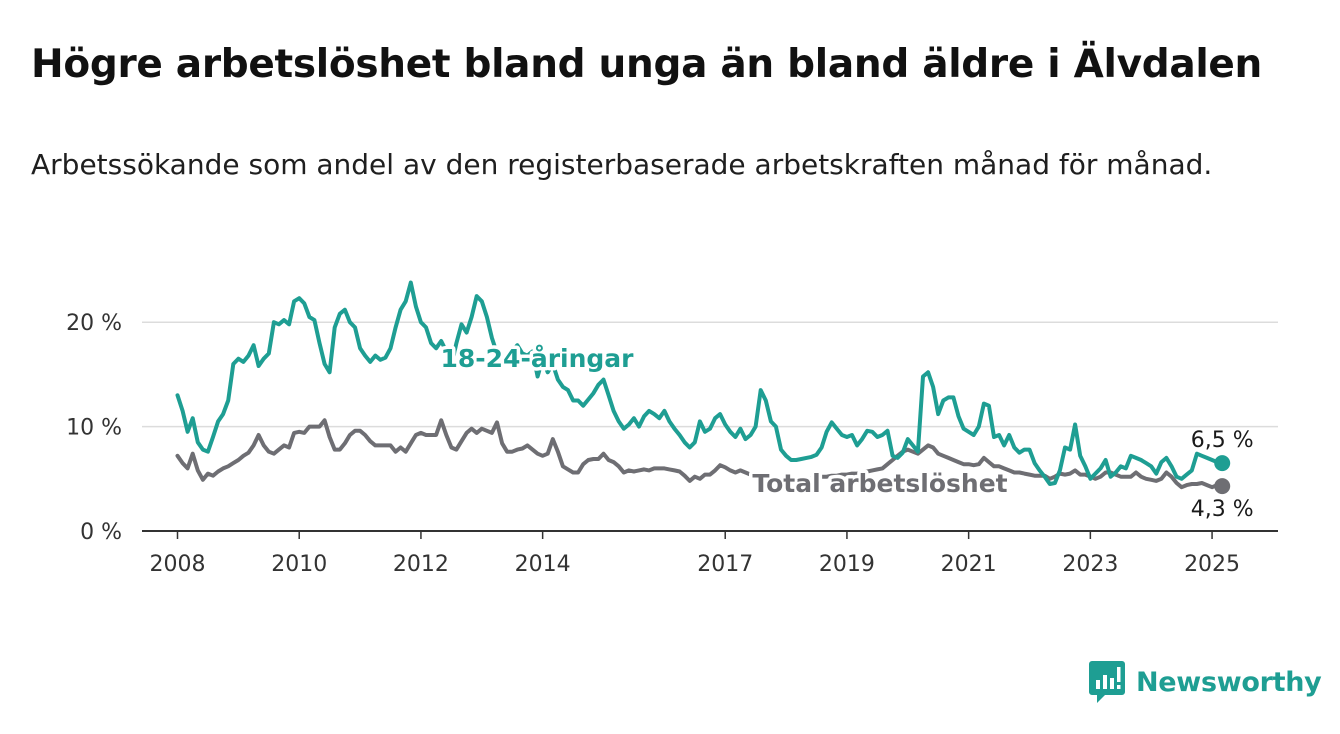 This screenshot has width=1340, height=734. What do you see at coordinates (1229, 682) in the screenshot?
I see `logo-text: Newsworthy` at bounding box center [1229, 682].